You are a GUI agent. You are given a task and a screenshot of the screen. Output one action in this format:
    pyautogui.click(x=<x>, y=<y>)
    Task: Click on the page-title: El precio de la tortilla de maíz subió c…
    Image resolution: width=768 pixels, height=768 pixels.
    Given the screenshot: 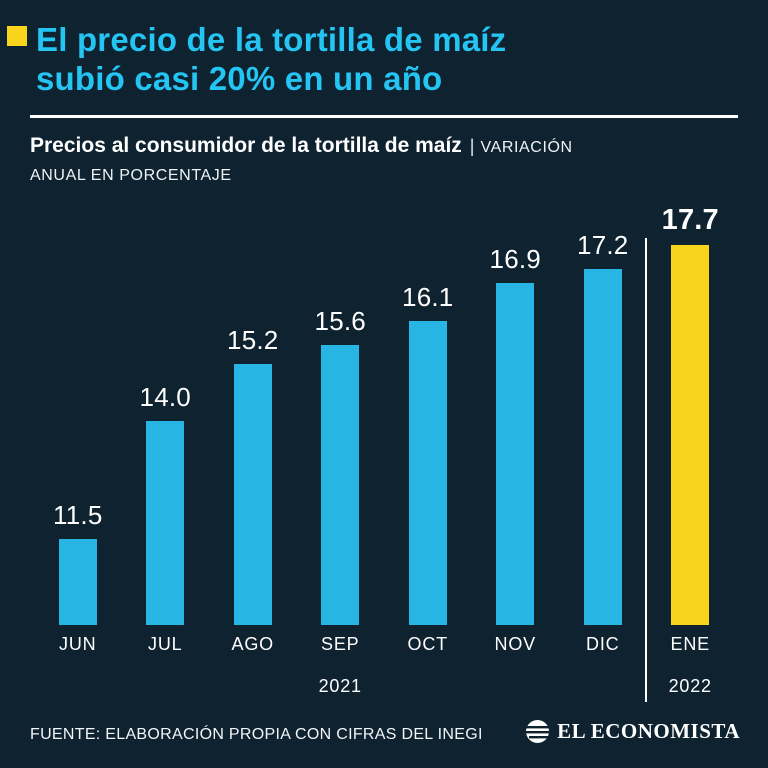 What is the action you would take?
    pyautogui.click(x=391, y=59)
    